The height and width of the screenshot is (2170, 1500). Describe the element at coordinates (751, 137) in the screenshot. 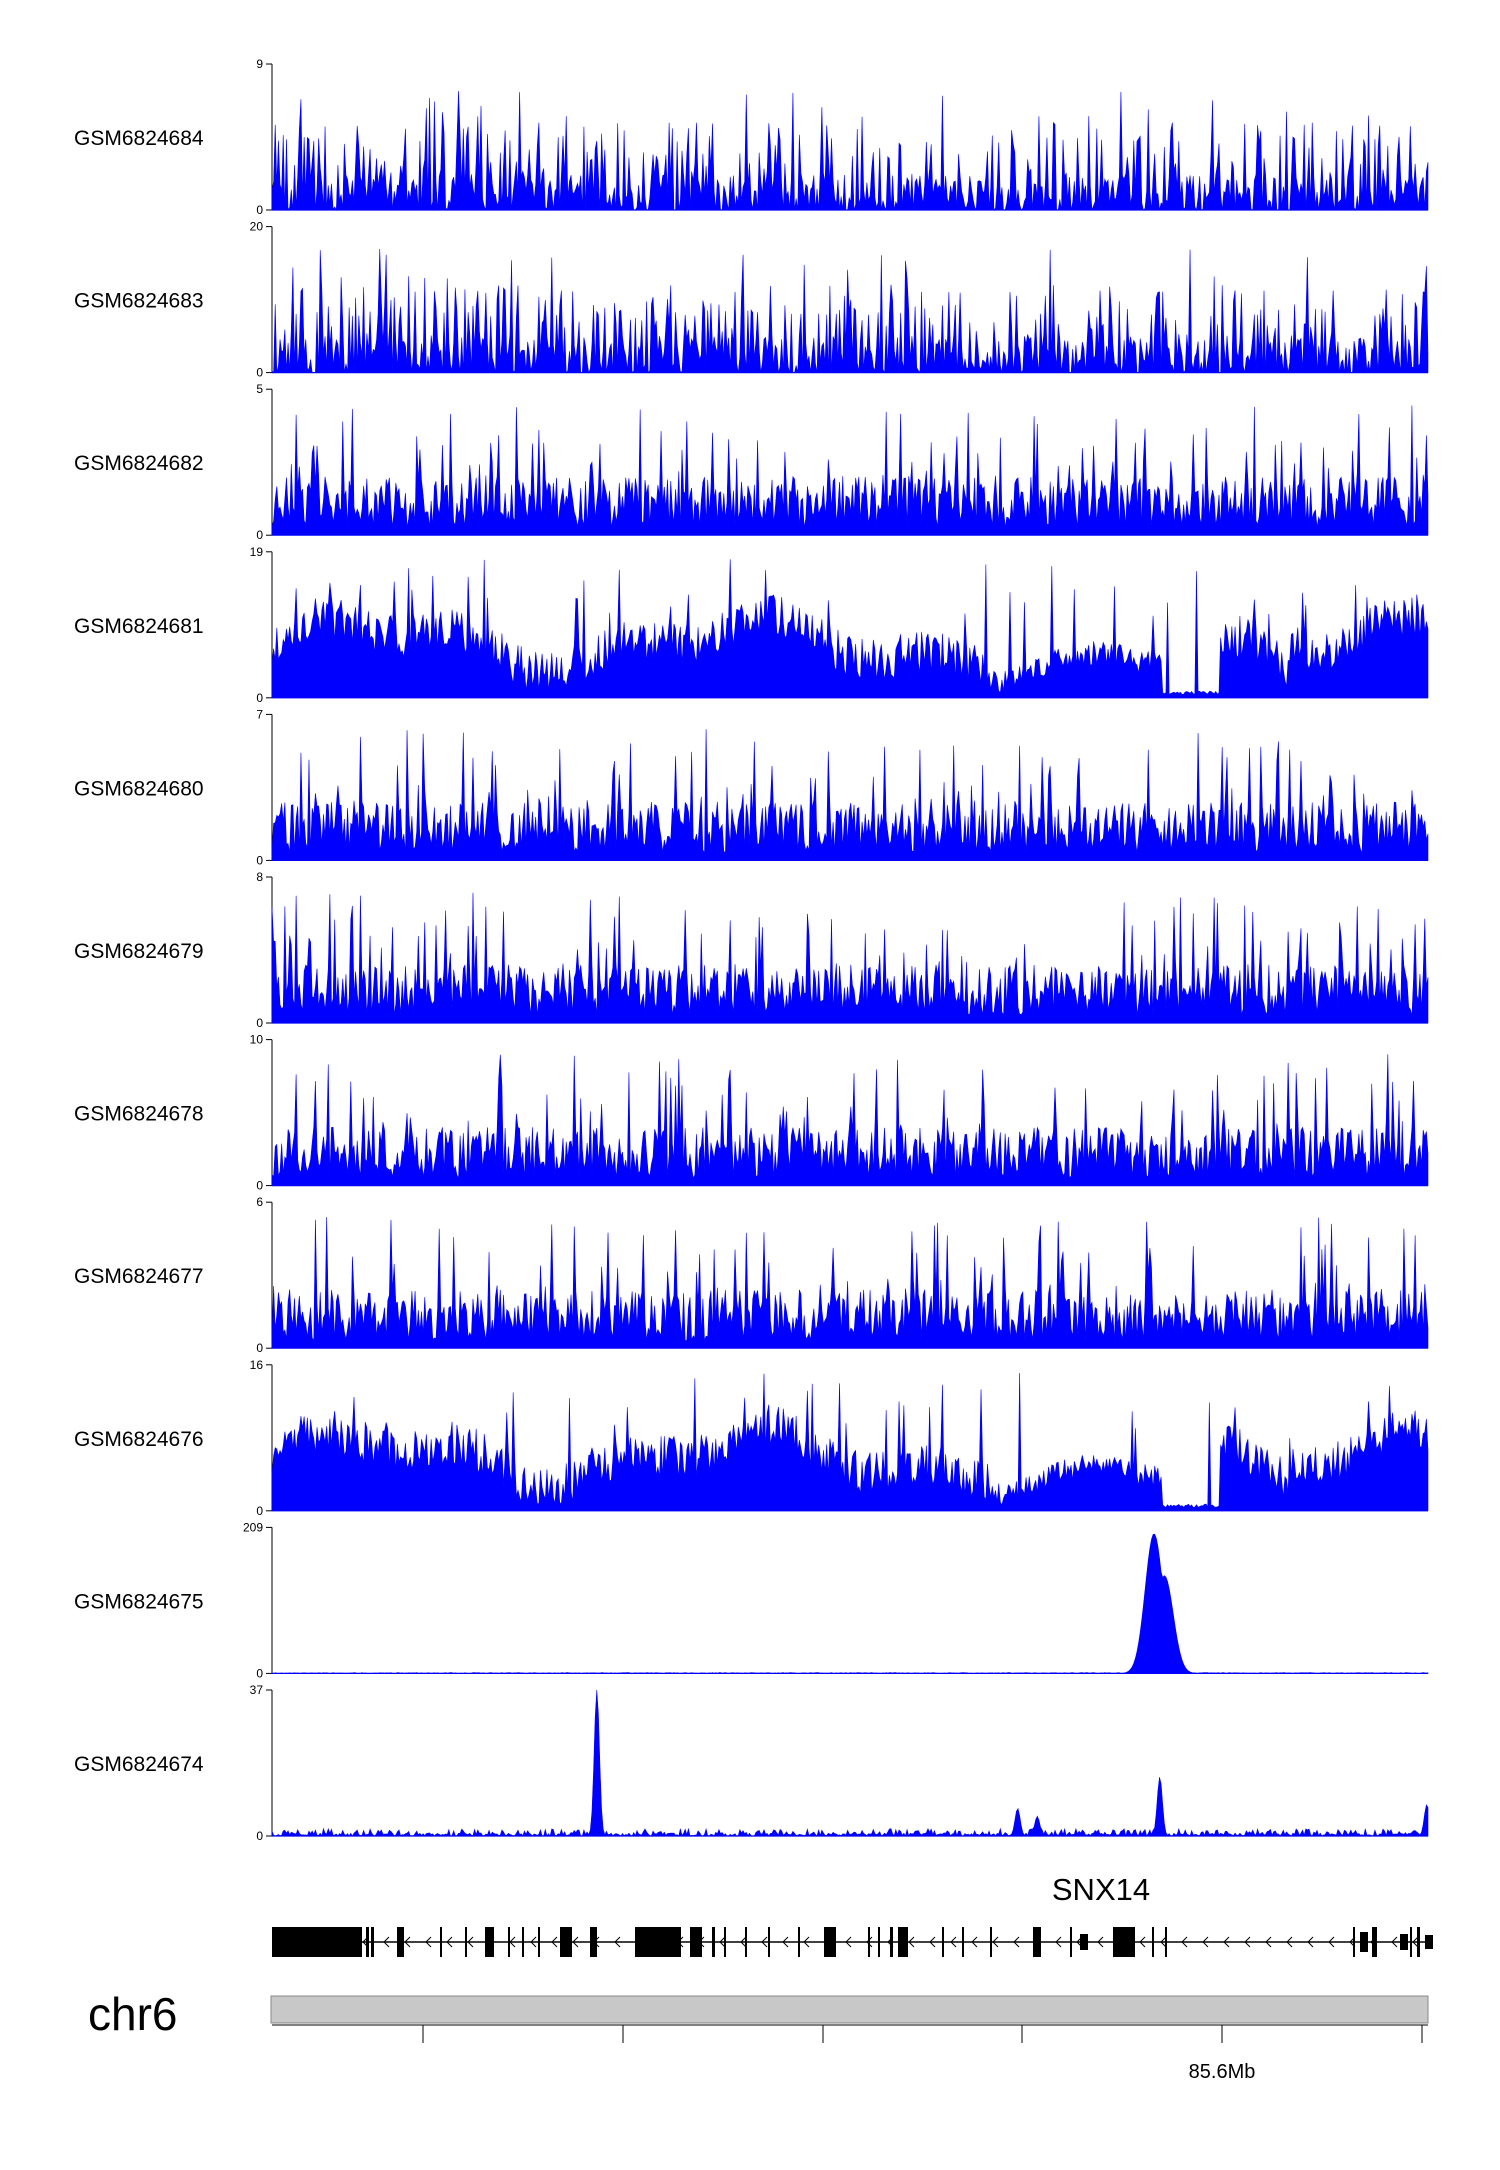

I see `track-GSM6824684: GSM6824684 9 0` at that location.